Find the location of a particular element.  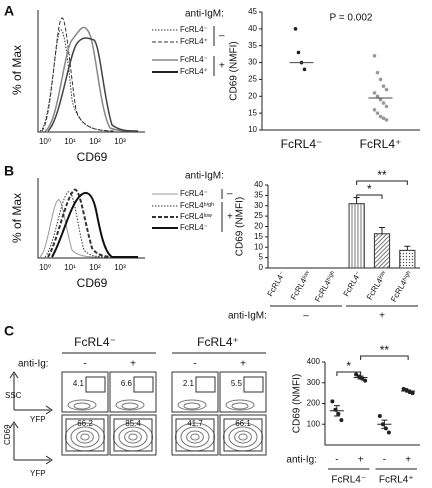

gate-value: 85.4 is located at coordinates (133, 423).